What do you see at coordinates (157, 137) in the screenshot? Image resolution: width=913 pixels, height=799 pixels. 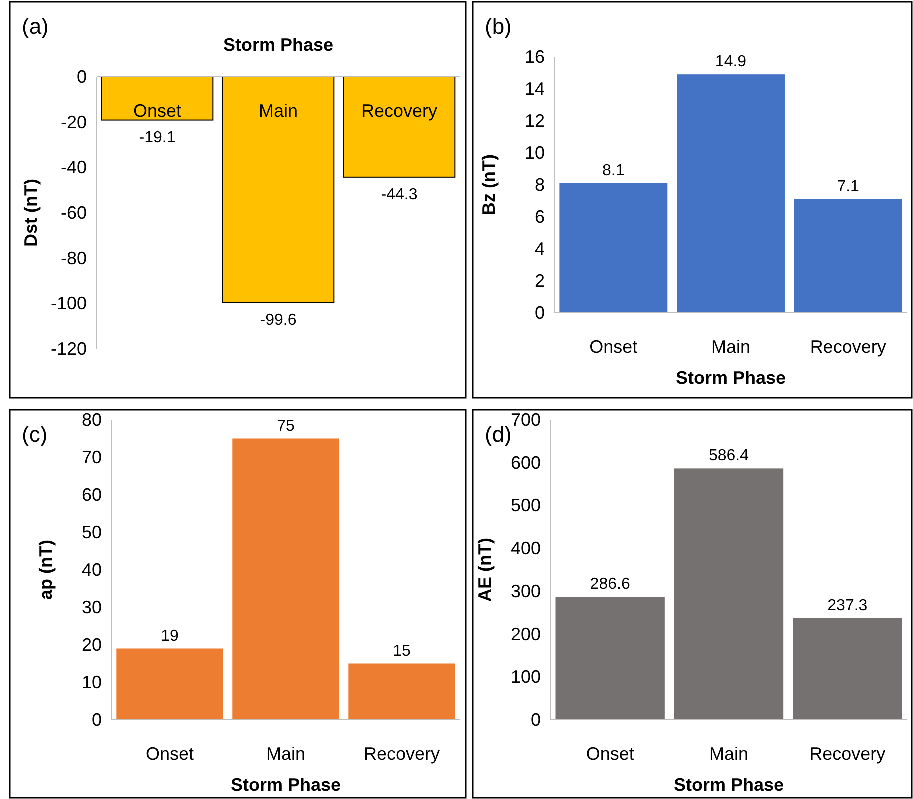 I see `data-label: -19.1` at bounding box center [157, 137].